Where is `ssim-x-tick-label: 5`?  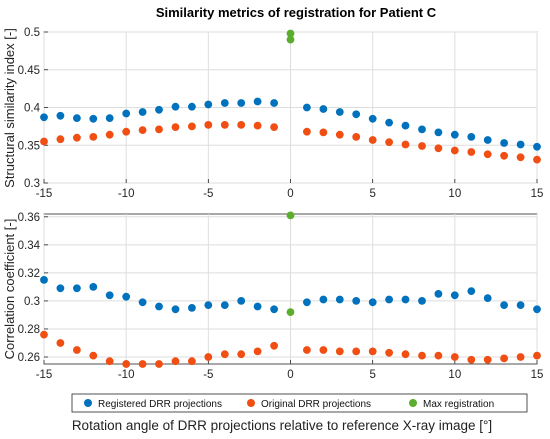
ssim-x-tick-label: 5 is located at coordinates (372, 194).